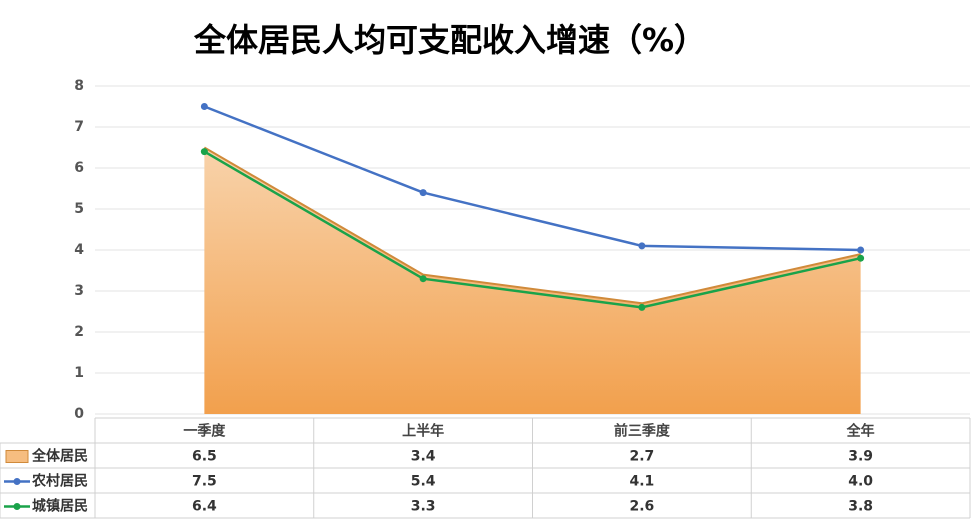  I want to click on table-value: 3.4, so click(423, 457).